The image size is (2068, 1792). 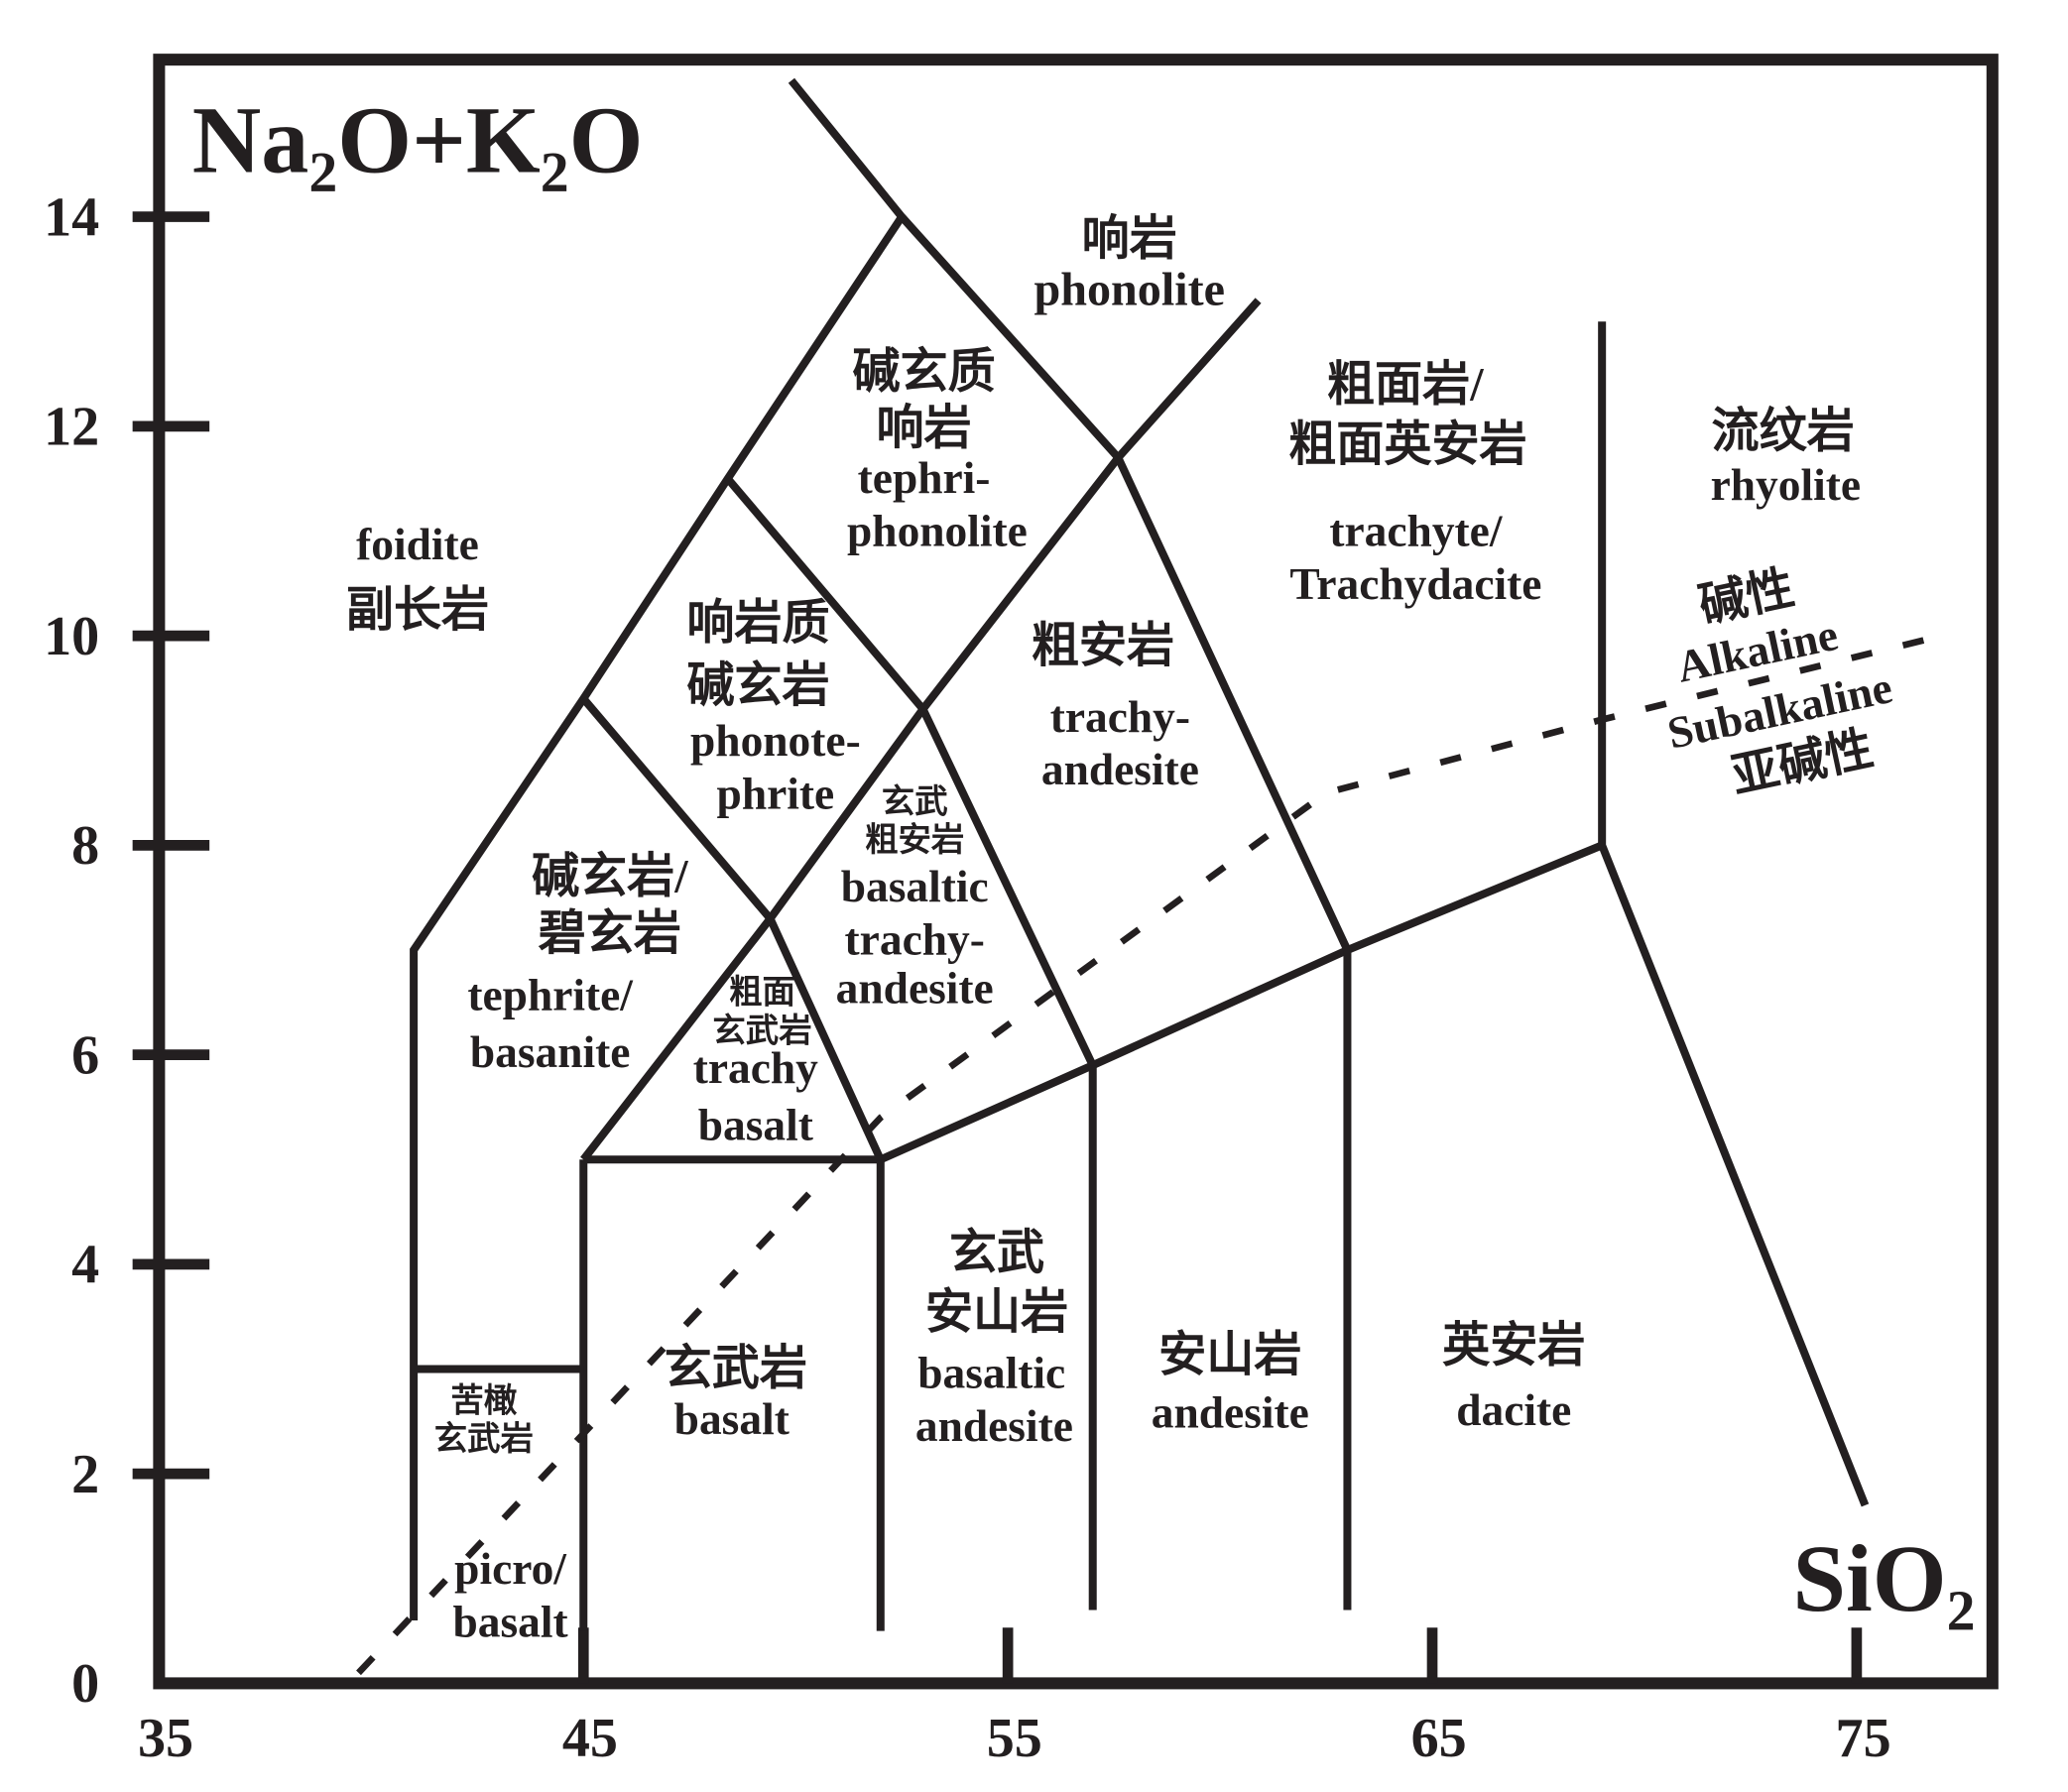 What do you see at coordinates (71, 428) in the screenshot?
I see `y-tick-label: 12` at bounding box center [71, 428].